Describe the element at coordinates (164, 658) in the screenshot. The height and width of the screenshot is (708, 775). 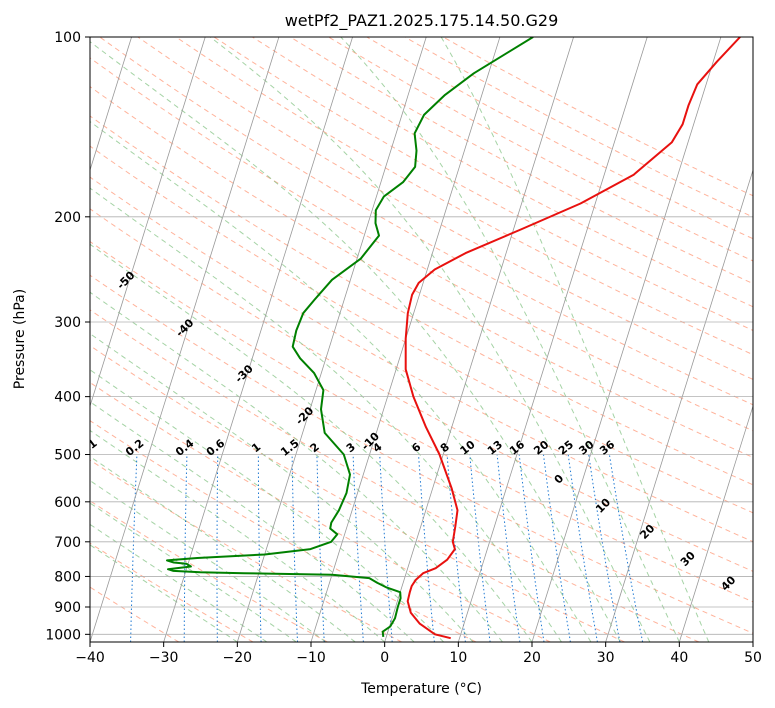
I see `x-tick-label: −30` at that location.